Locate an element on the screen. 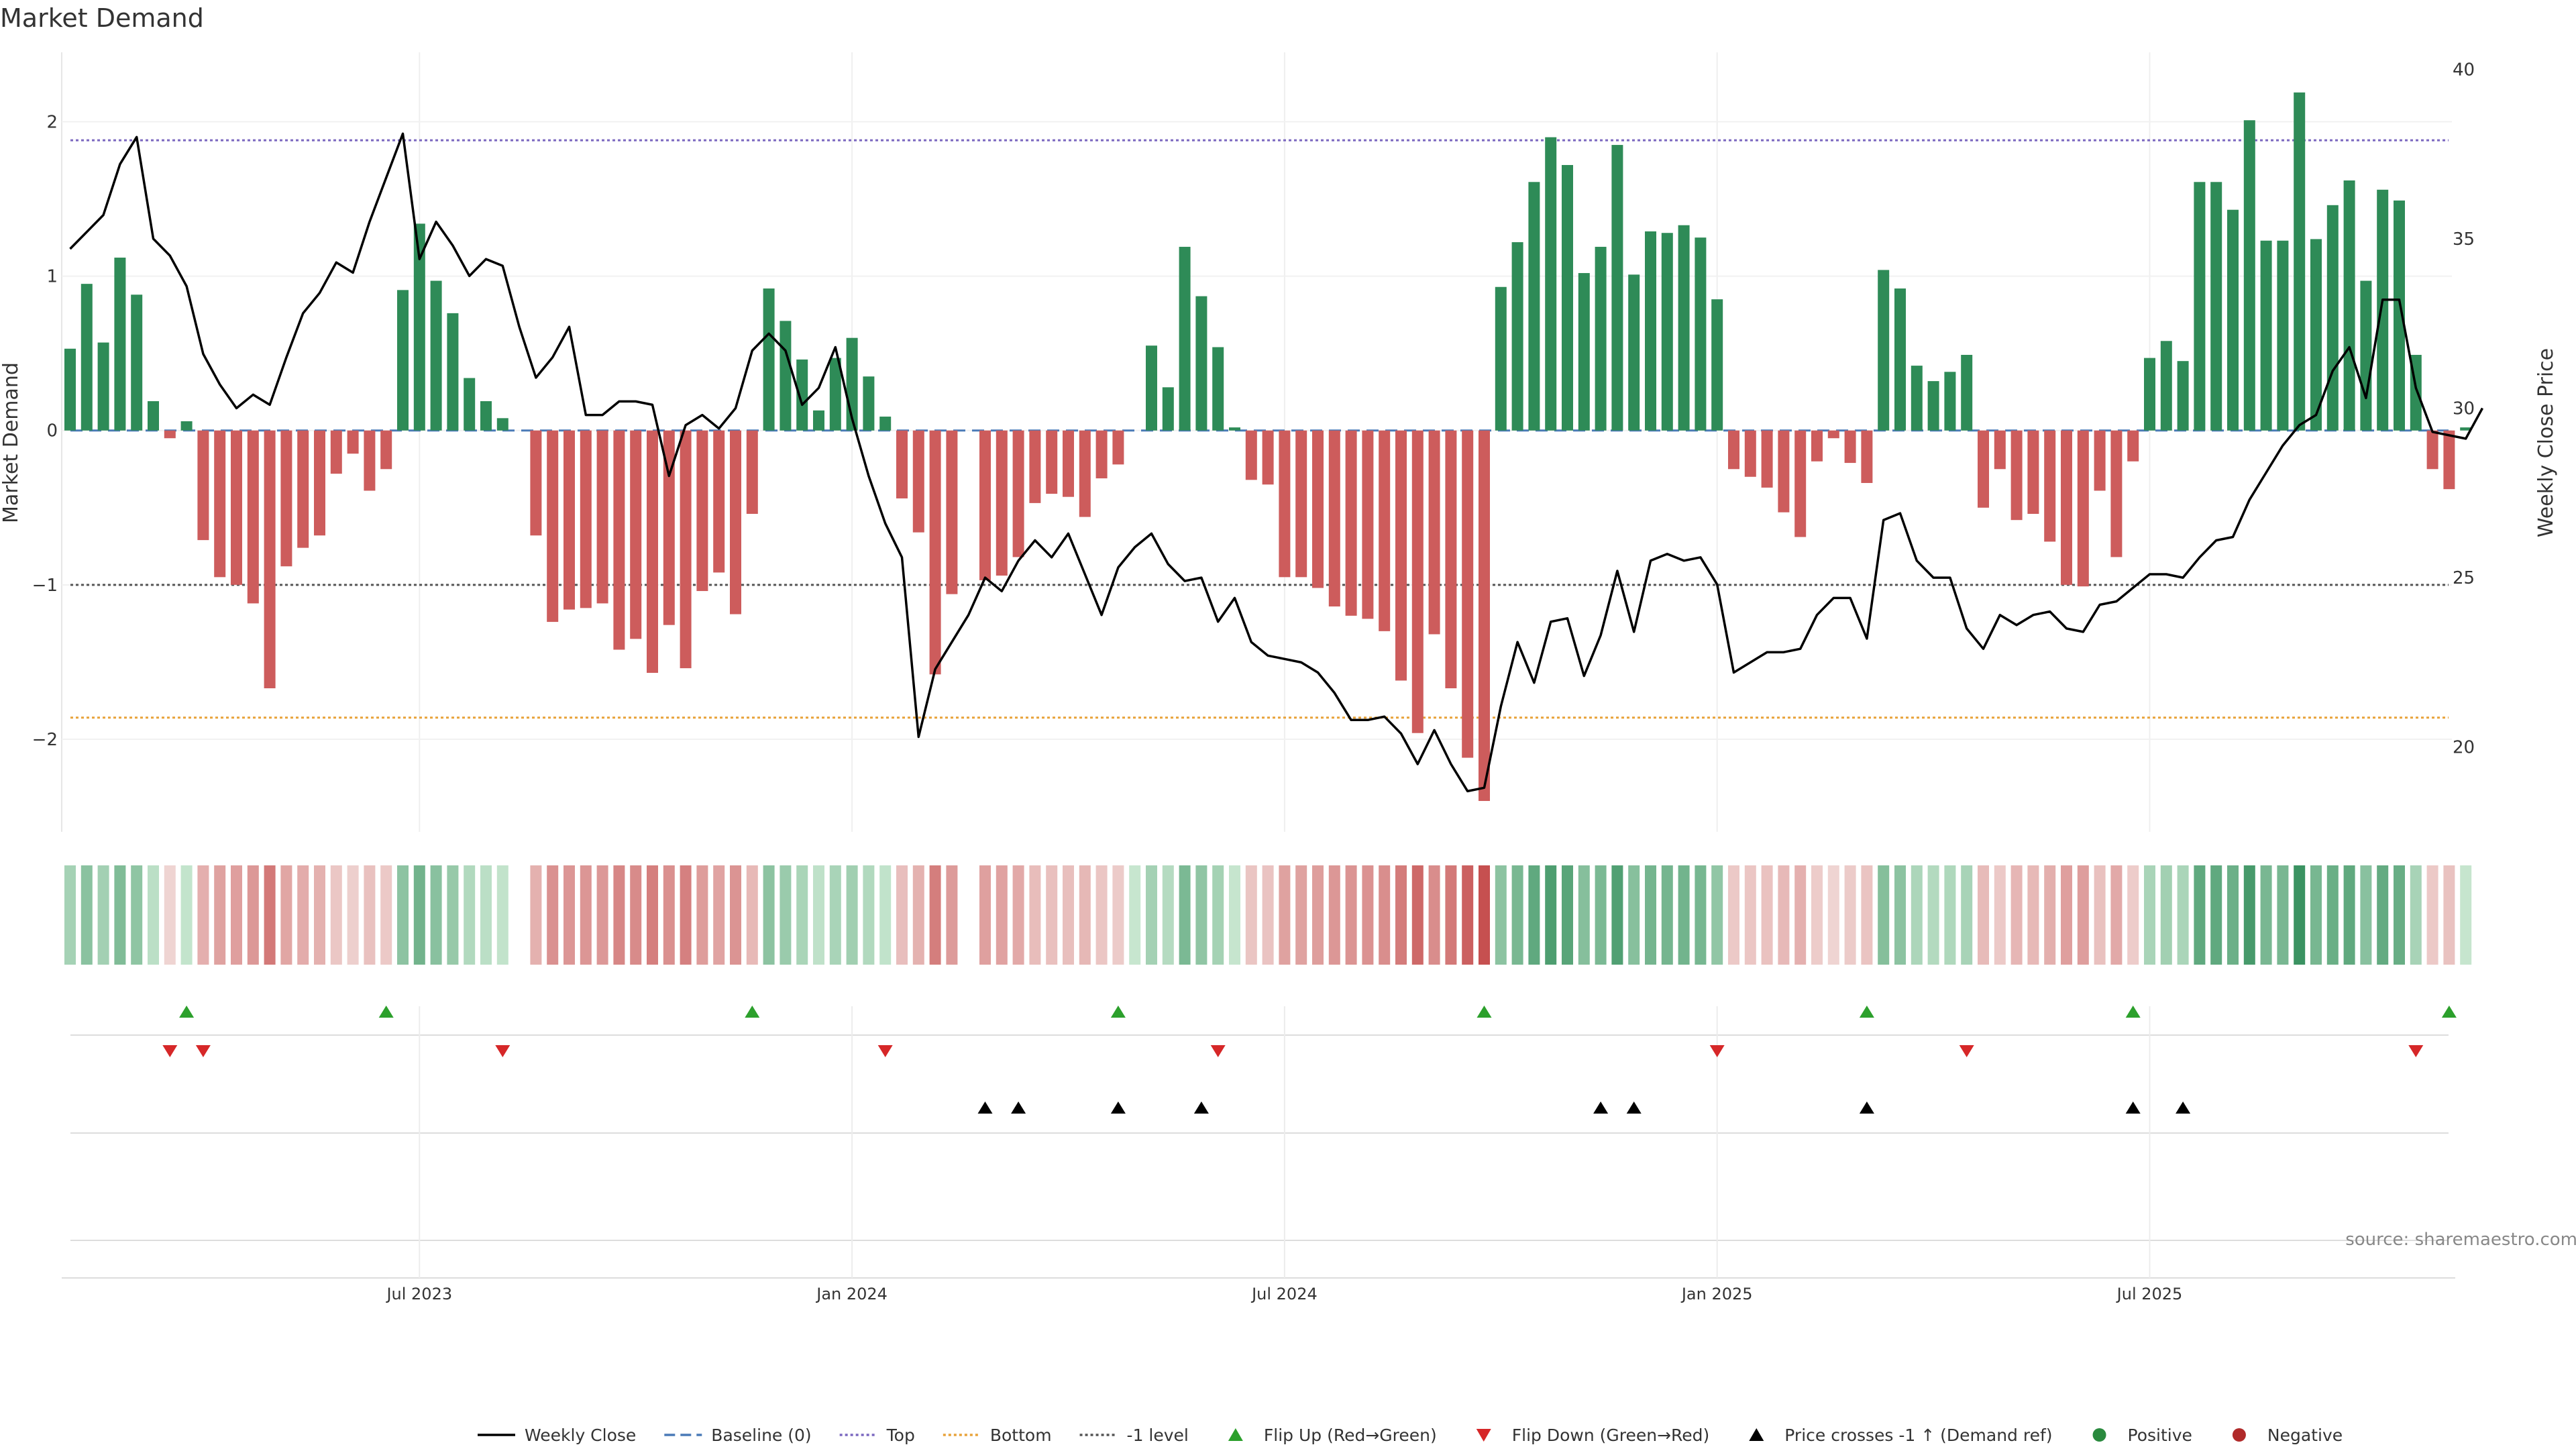  legend-item-7: Price crosses -1 ↑ (Demand ref) is located at coordinates (1901, 1435).